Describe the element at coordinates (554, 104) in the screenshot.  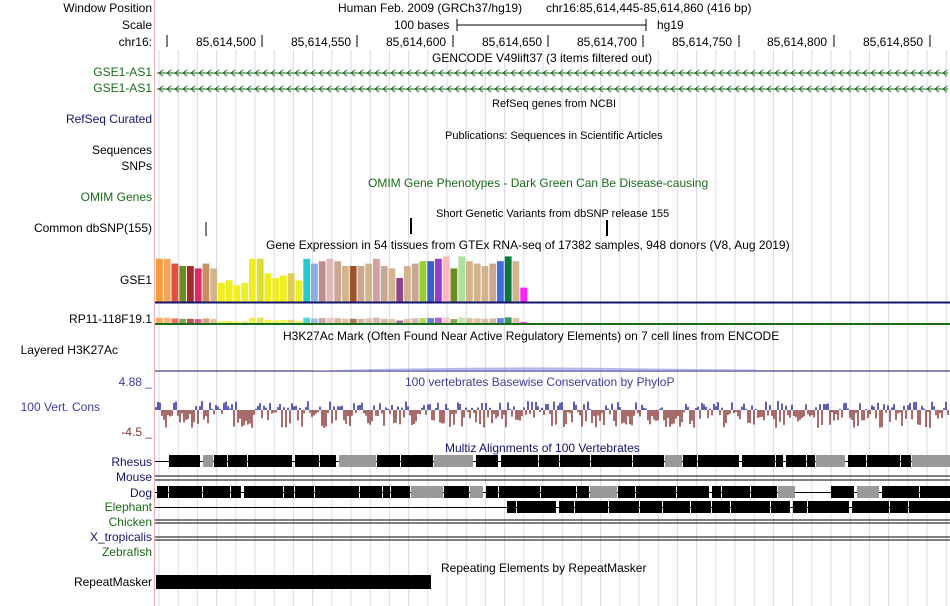
I see `refseq-title: RefSeq genes from NCBI` at that location.